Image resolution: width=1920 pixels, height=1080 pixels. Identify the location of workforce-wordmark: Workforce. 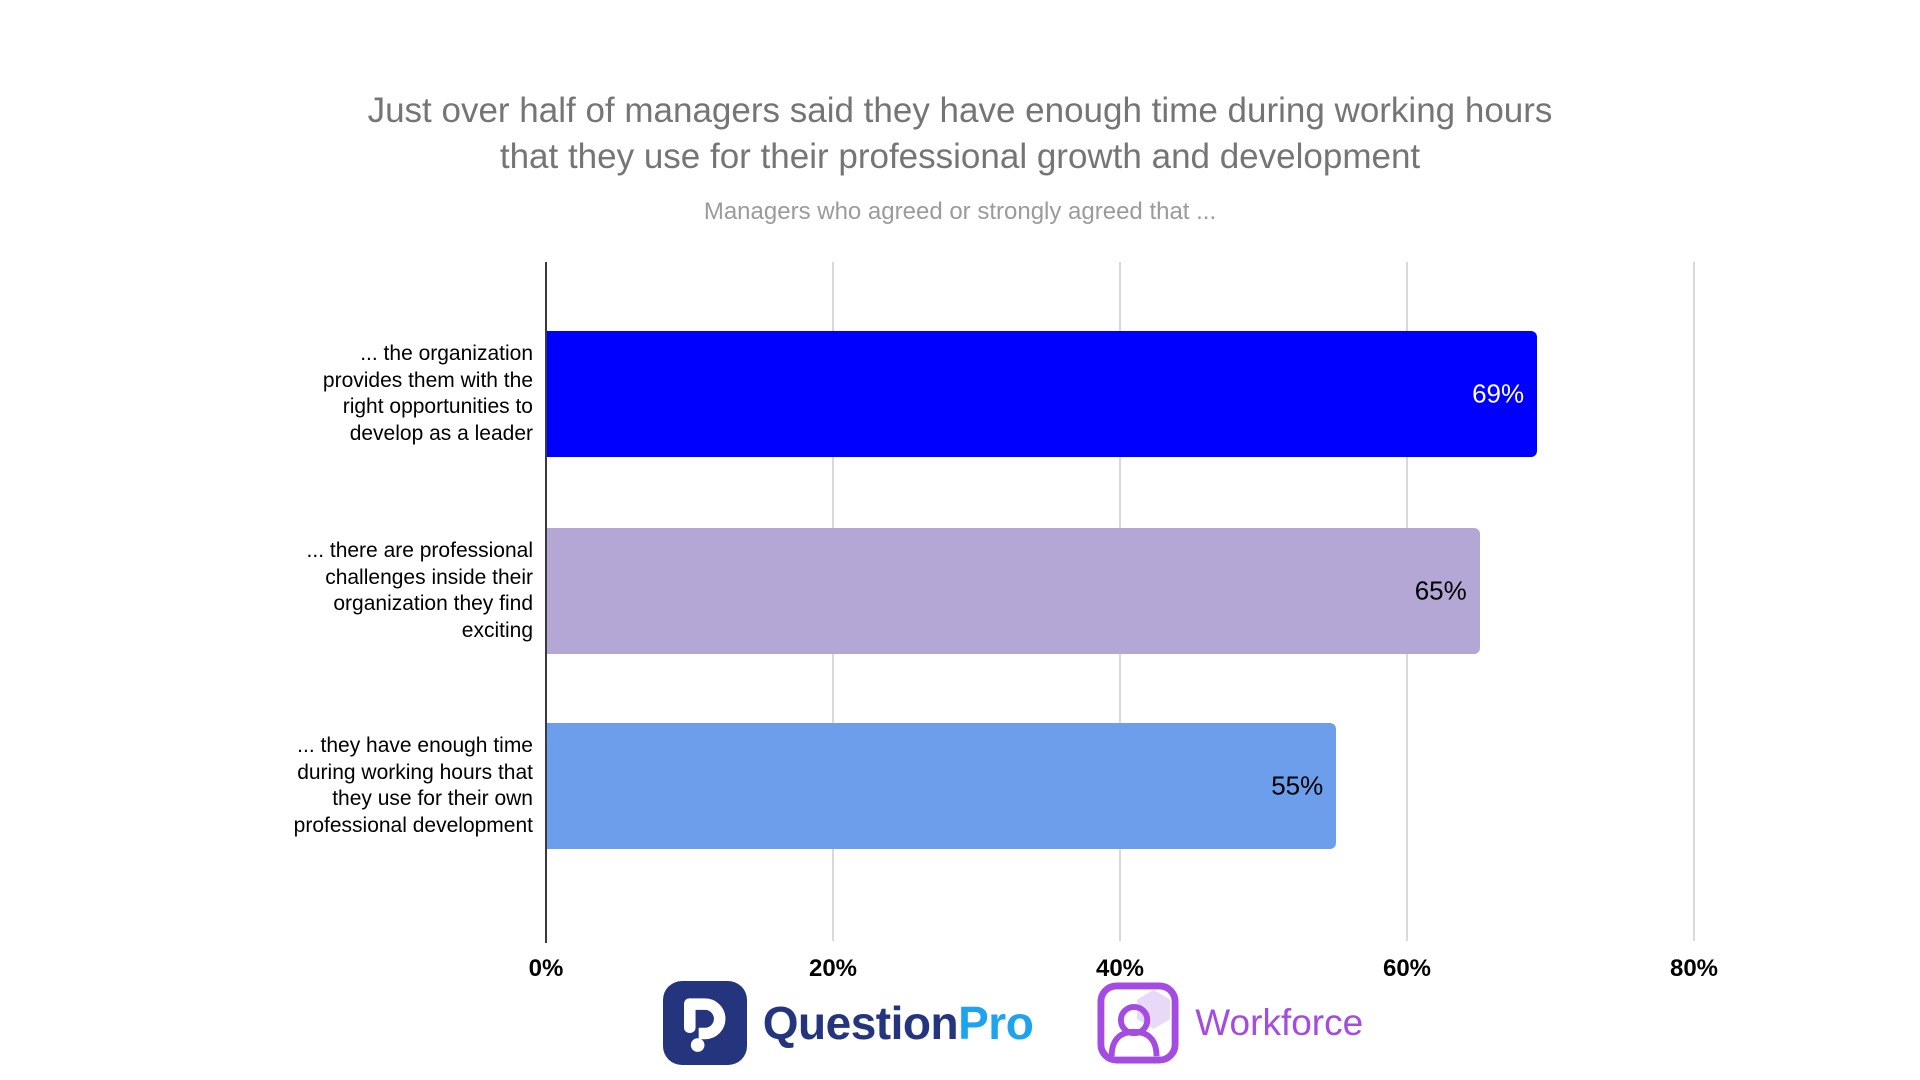
(1279, 1022).